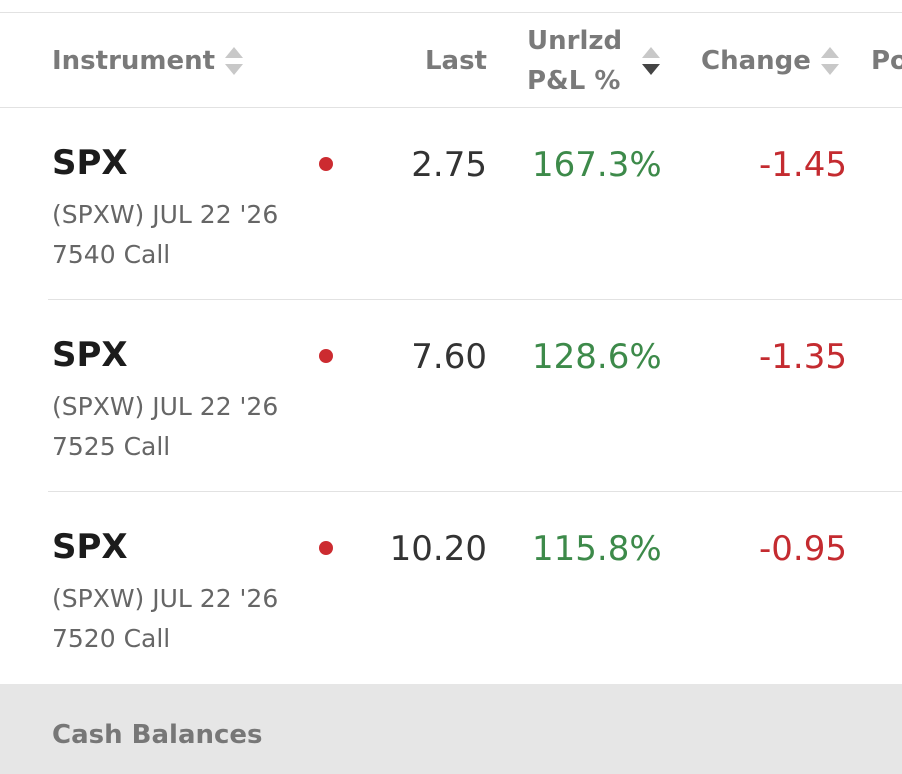 This screenshot has height=774, width=902. What do you see at coordinates (803, 357) in the screenshot?
I see `change: -1.35` at bounding box center [803, 357].